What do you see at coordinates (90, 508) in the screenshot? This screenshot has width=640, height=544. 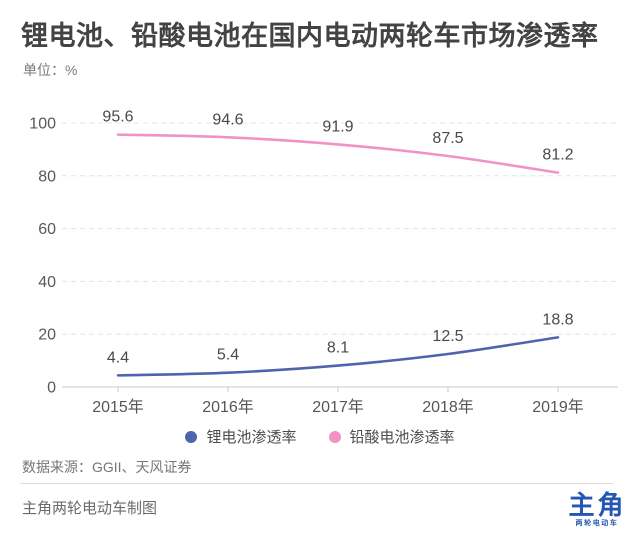 I see `footer-credit: 主角两轮电动车制图` at bounding box center [90, 508].